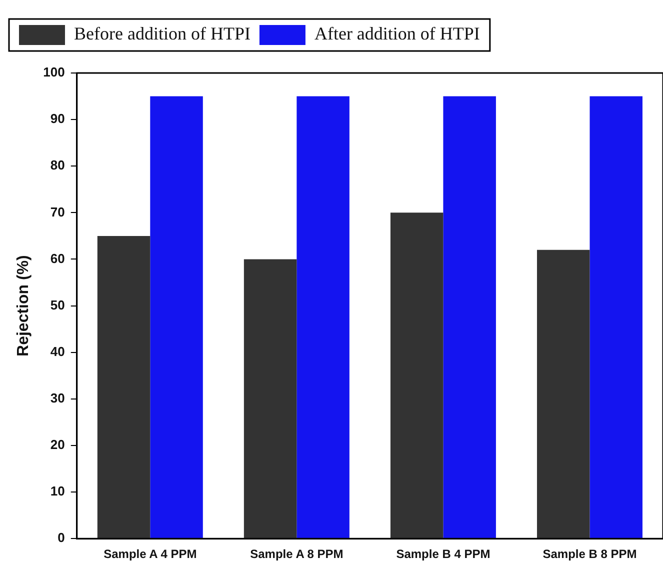  Describe the element at coordinates (589, 554) in the screenshot. I see `x-tick-label: Sample B 8 PPM` at that location.